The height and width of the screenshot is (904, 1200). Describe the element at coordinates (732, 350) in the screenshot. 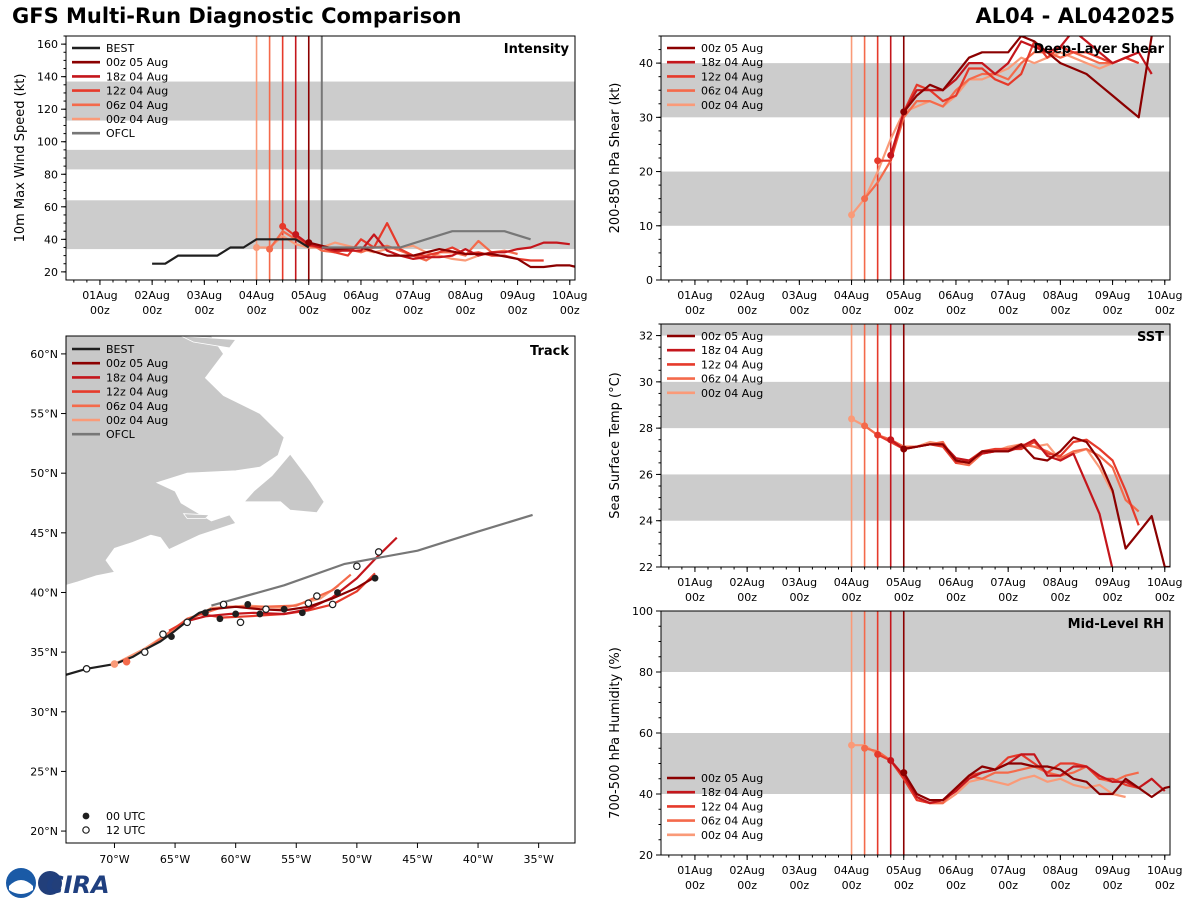

I see `sst-legend-label: 18z 04 Aug` at that location.